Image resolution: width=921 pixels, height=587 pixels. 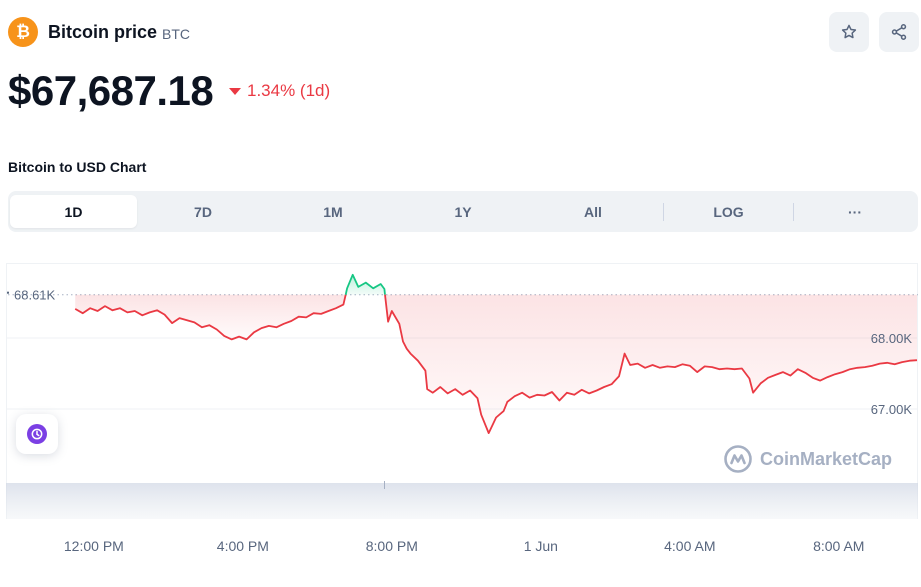 What do you see at coordinates (593, 211) in the screenshot?
I see `tab-all: All` at bounding box center [593, 211].